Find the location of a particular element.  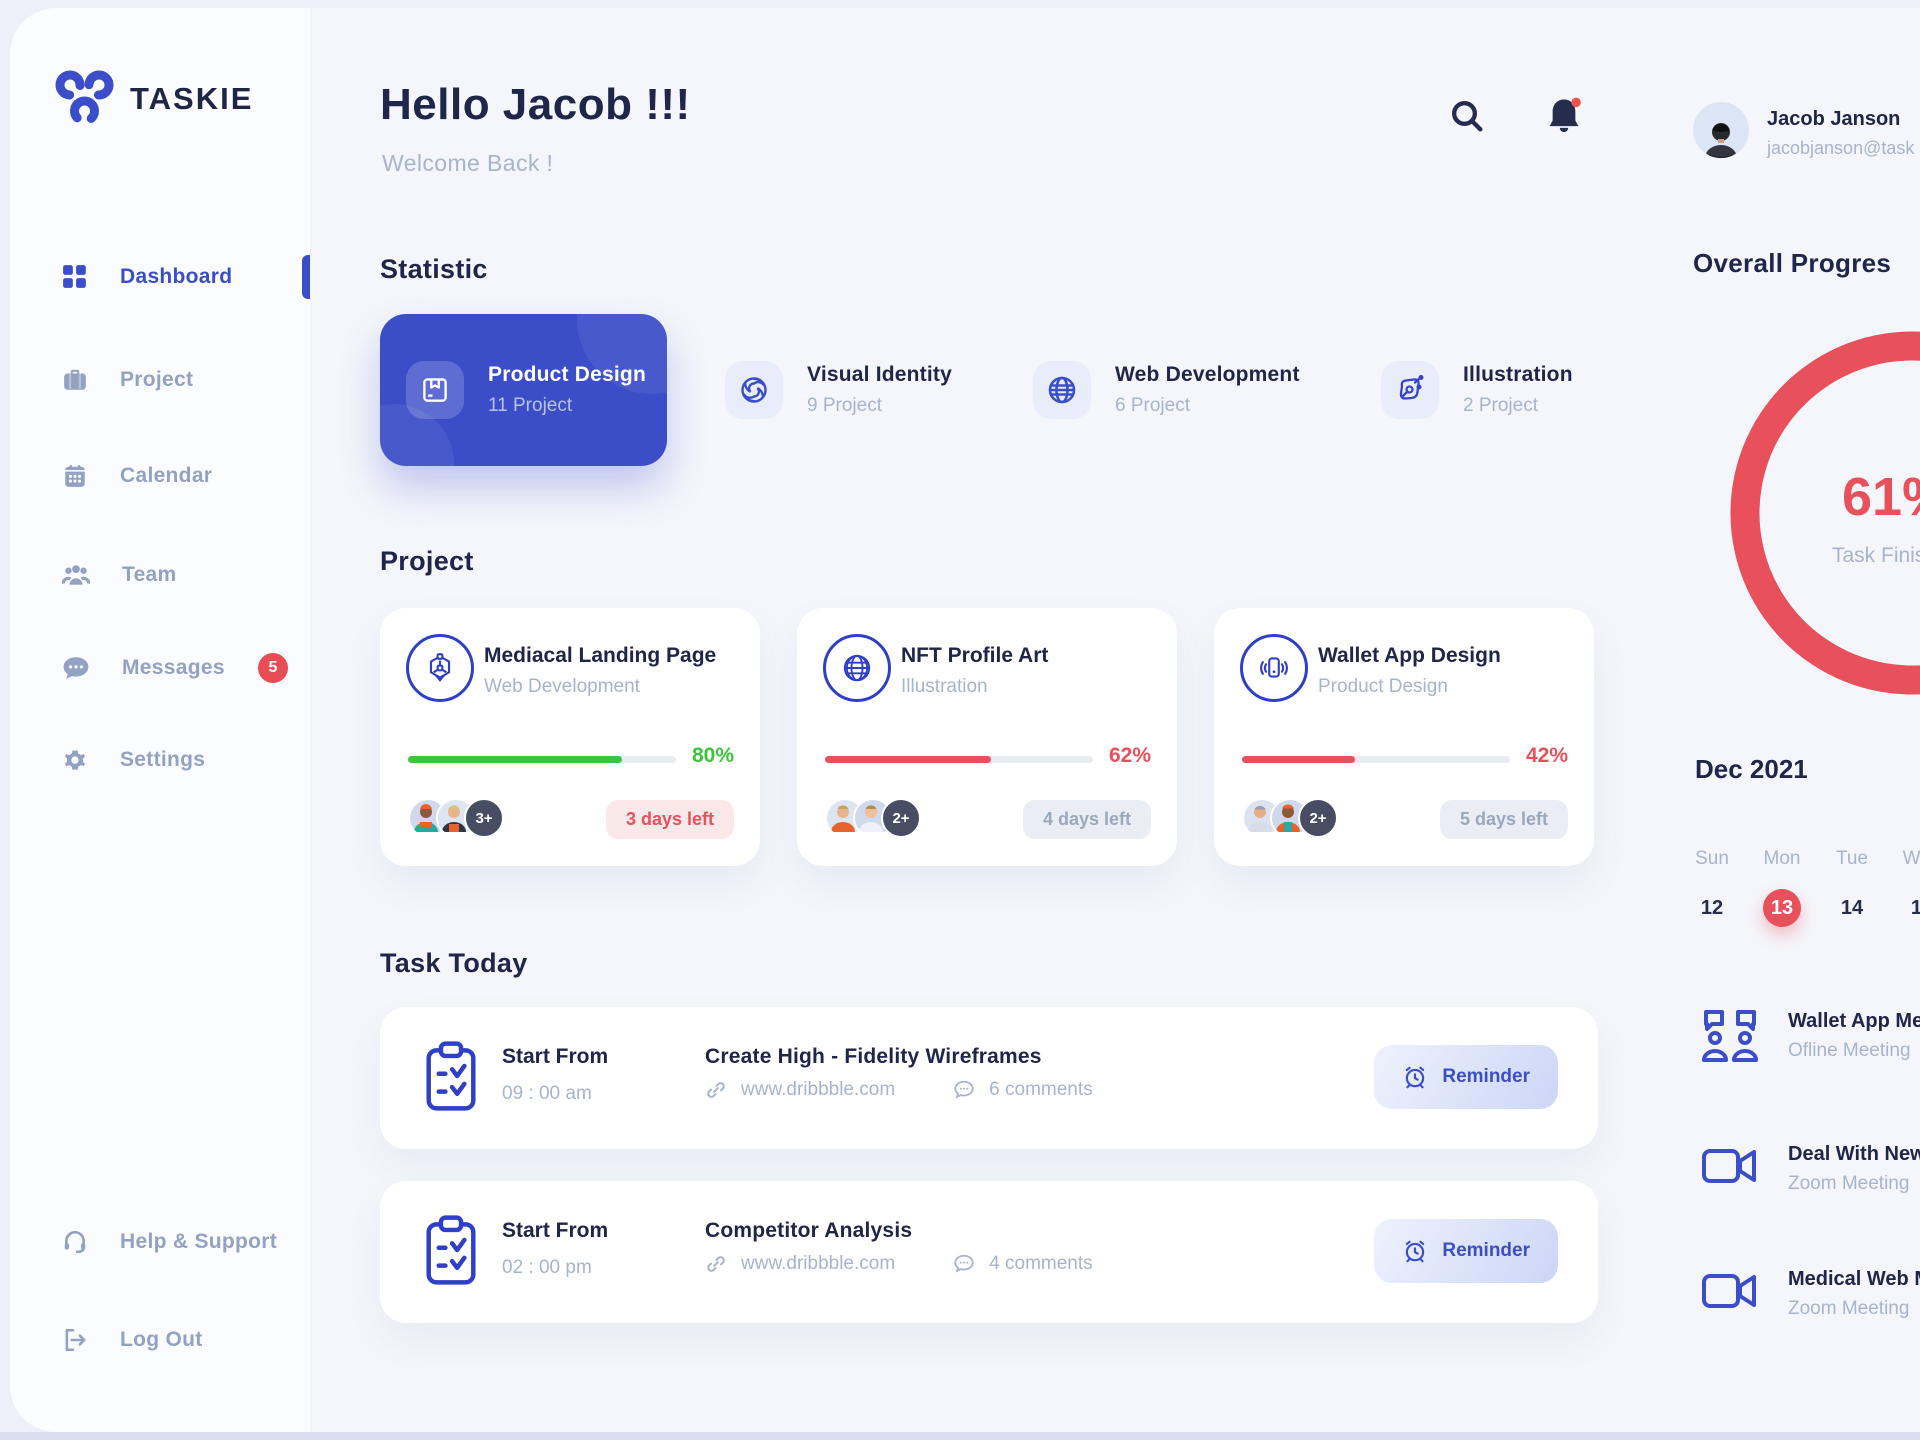

calendar-dates: 12 13 14 15 is located at coordinates (1798, 908).